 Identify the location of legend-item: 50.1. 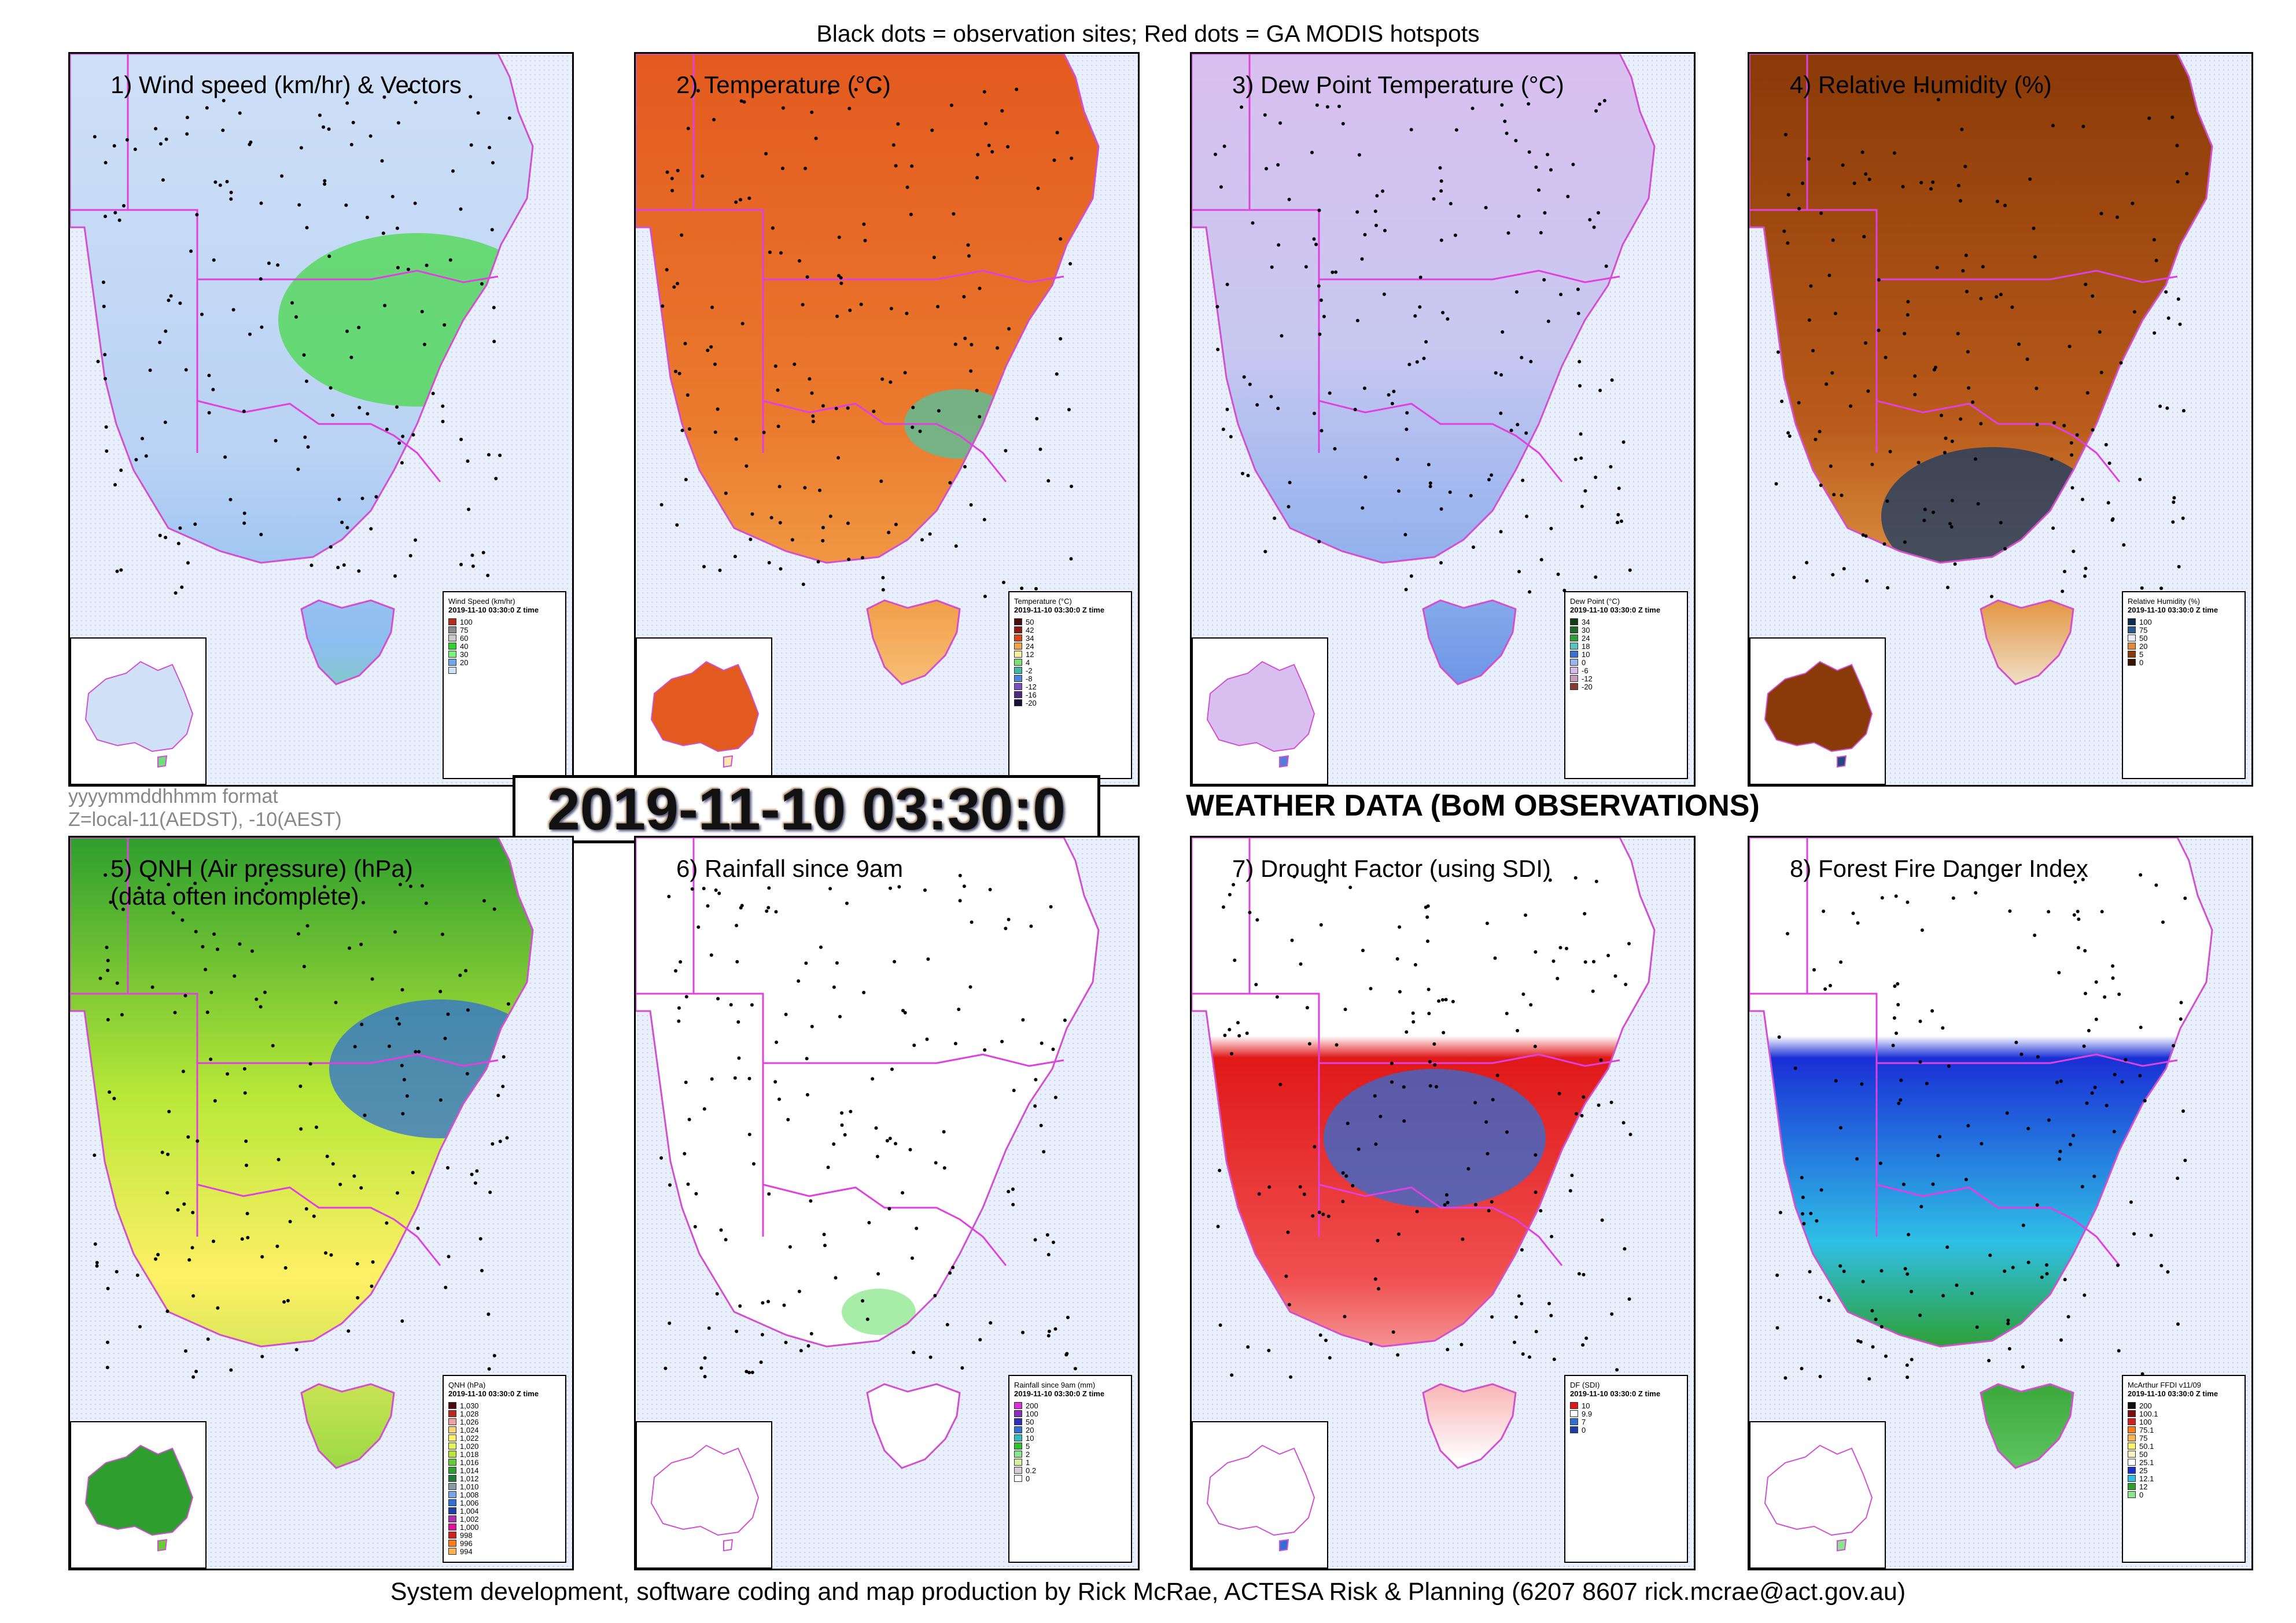
(2184, 1447).